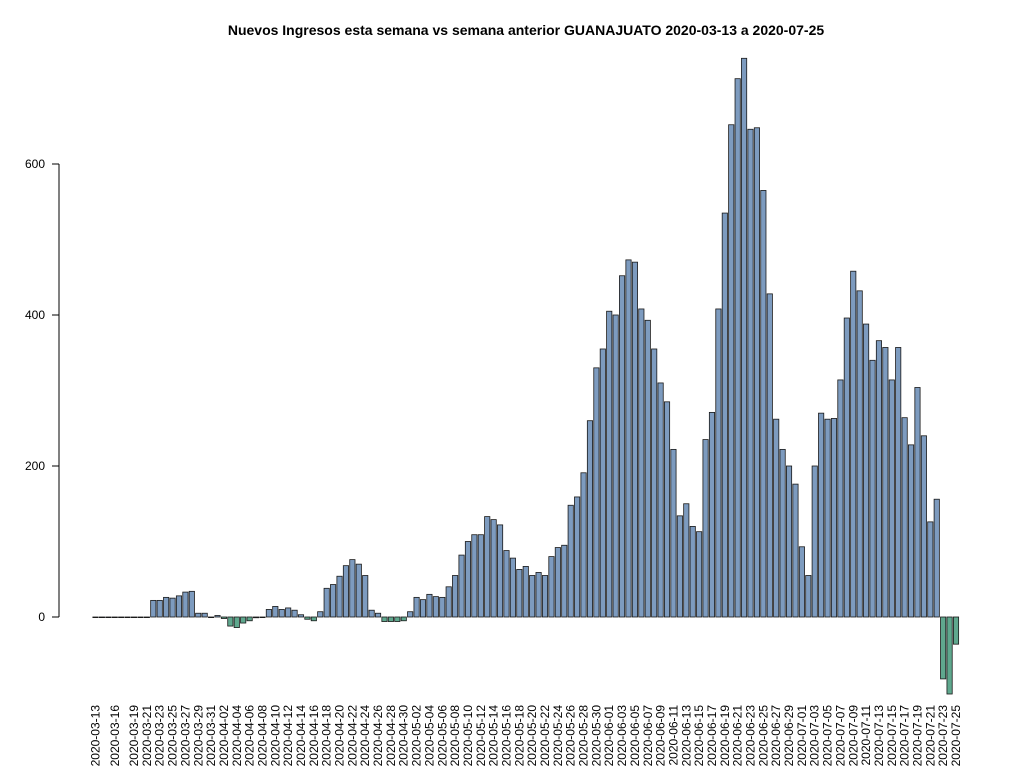 This screenshot has height=768, width=1024. I want to click on x-tick-label: 2020-04-10, so click(275, 736).